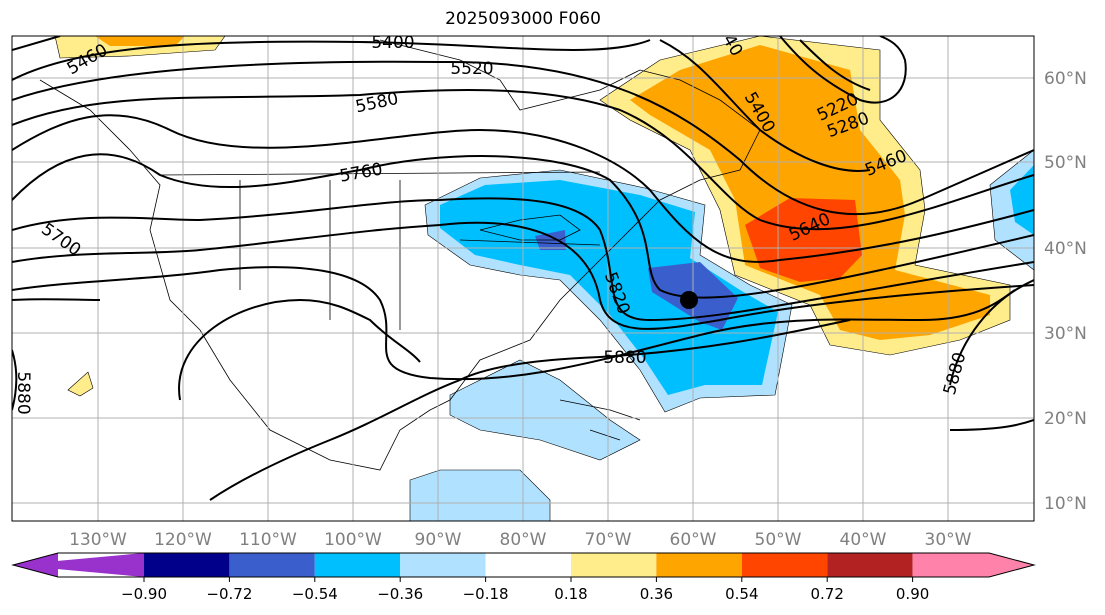 The width and height of the screenshot is (1105, 615). I want to click on fill-east-mid, so click(1022, 200).